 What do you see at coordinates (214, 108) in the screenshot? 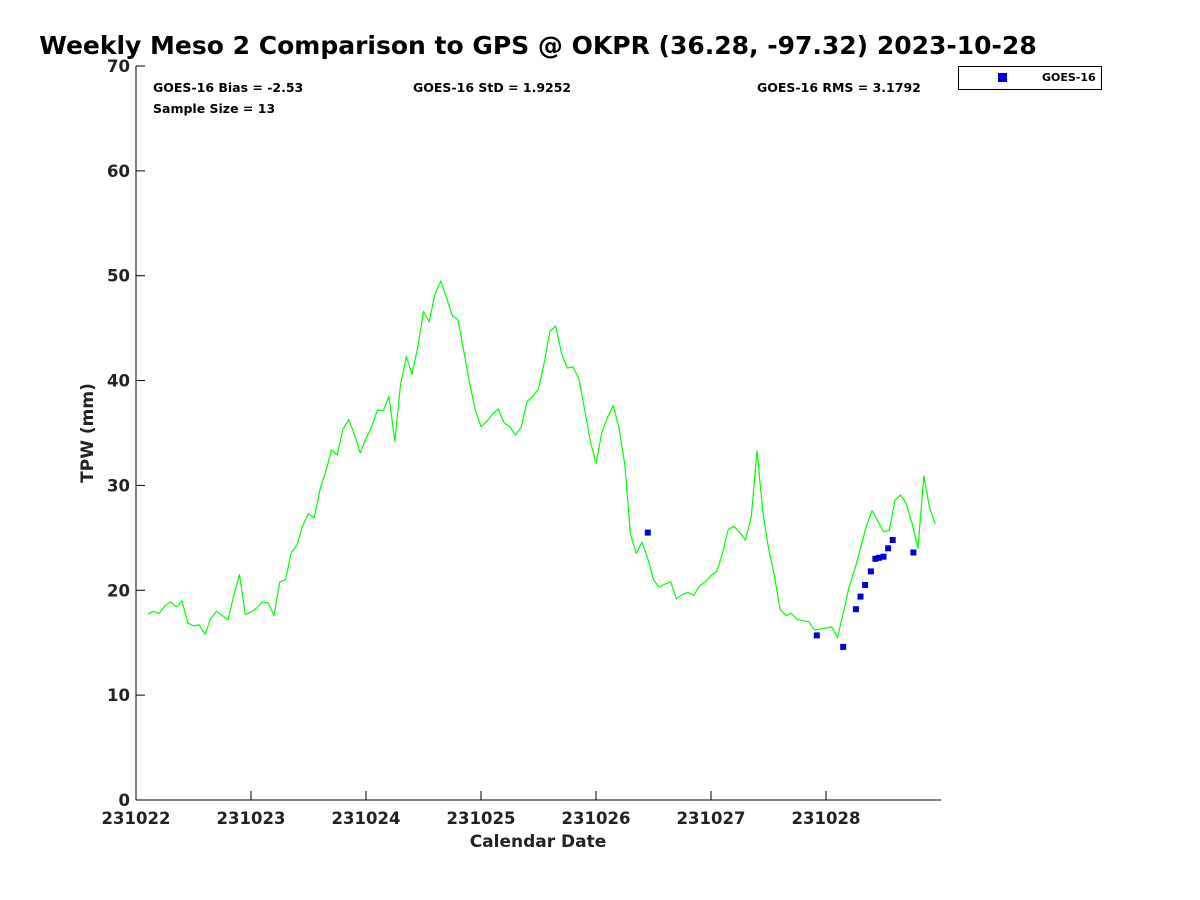
I see `sample-size-stat: Sample Size = 13` at bounding box center [214, 108].